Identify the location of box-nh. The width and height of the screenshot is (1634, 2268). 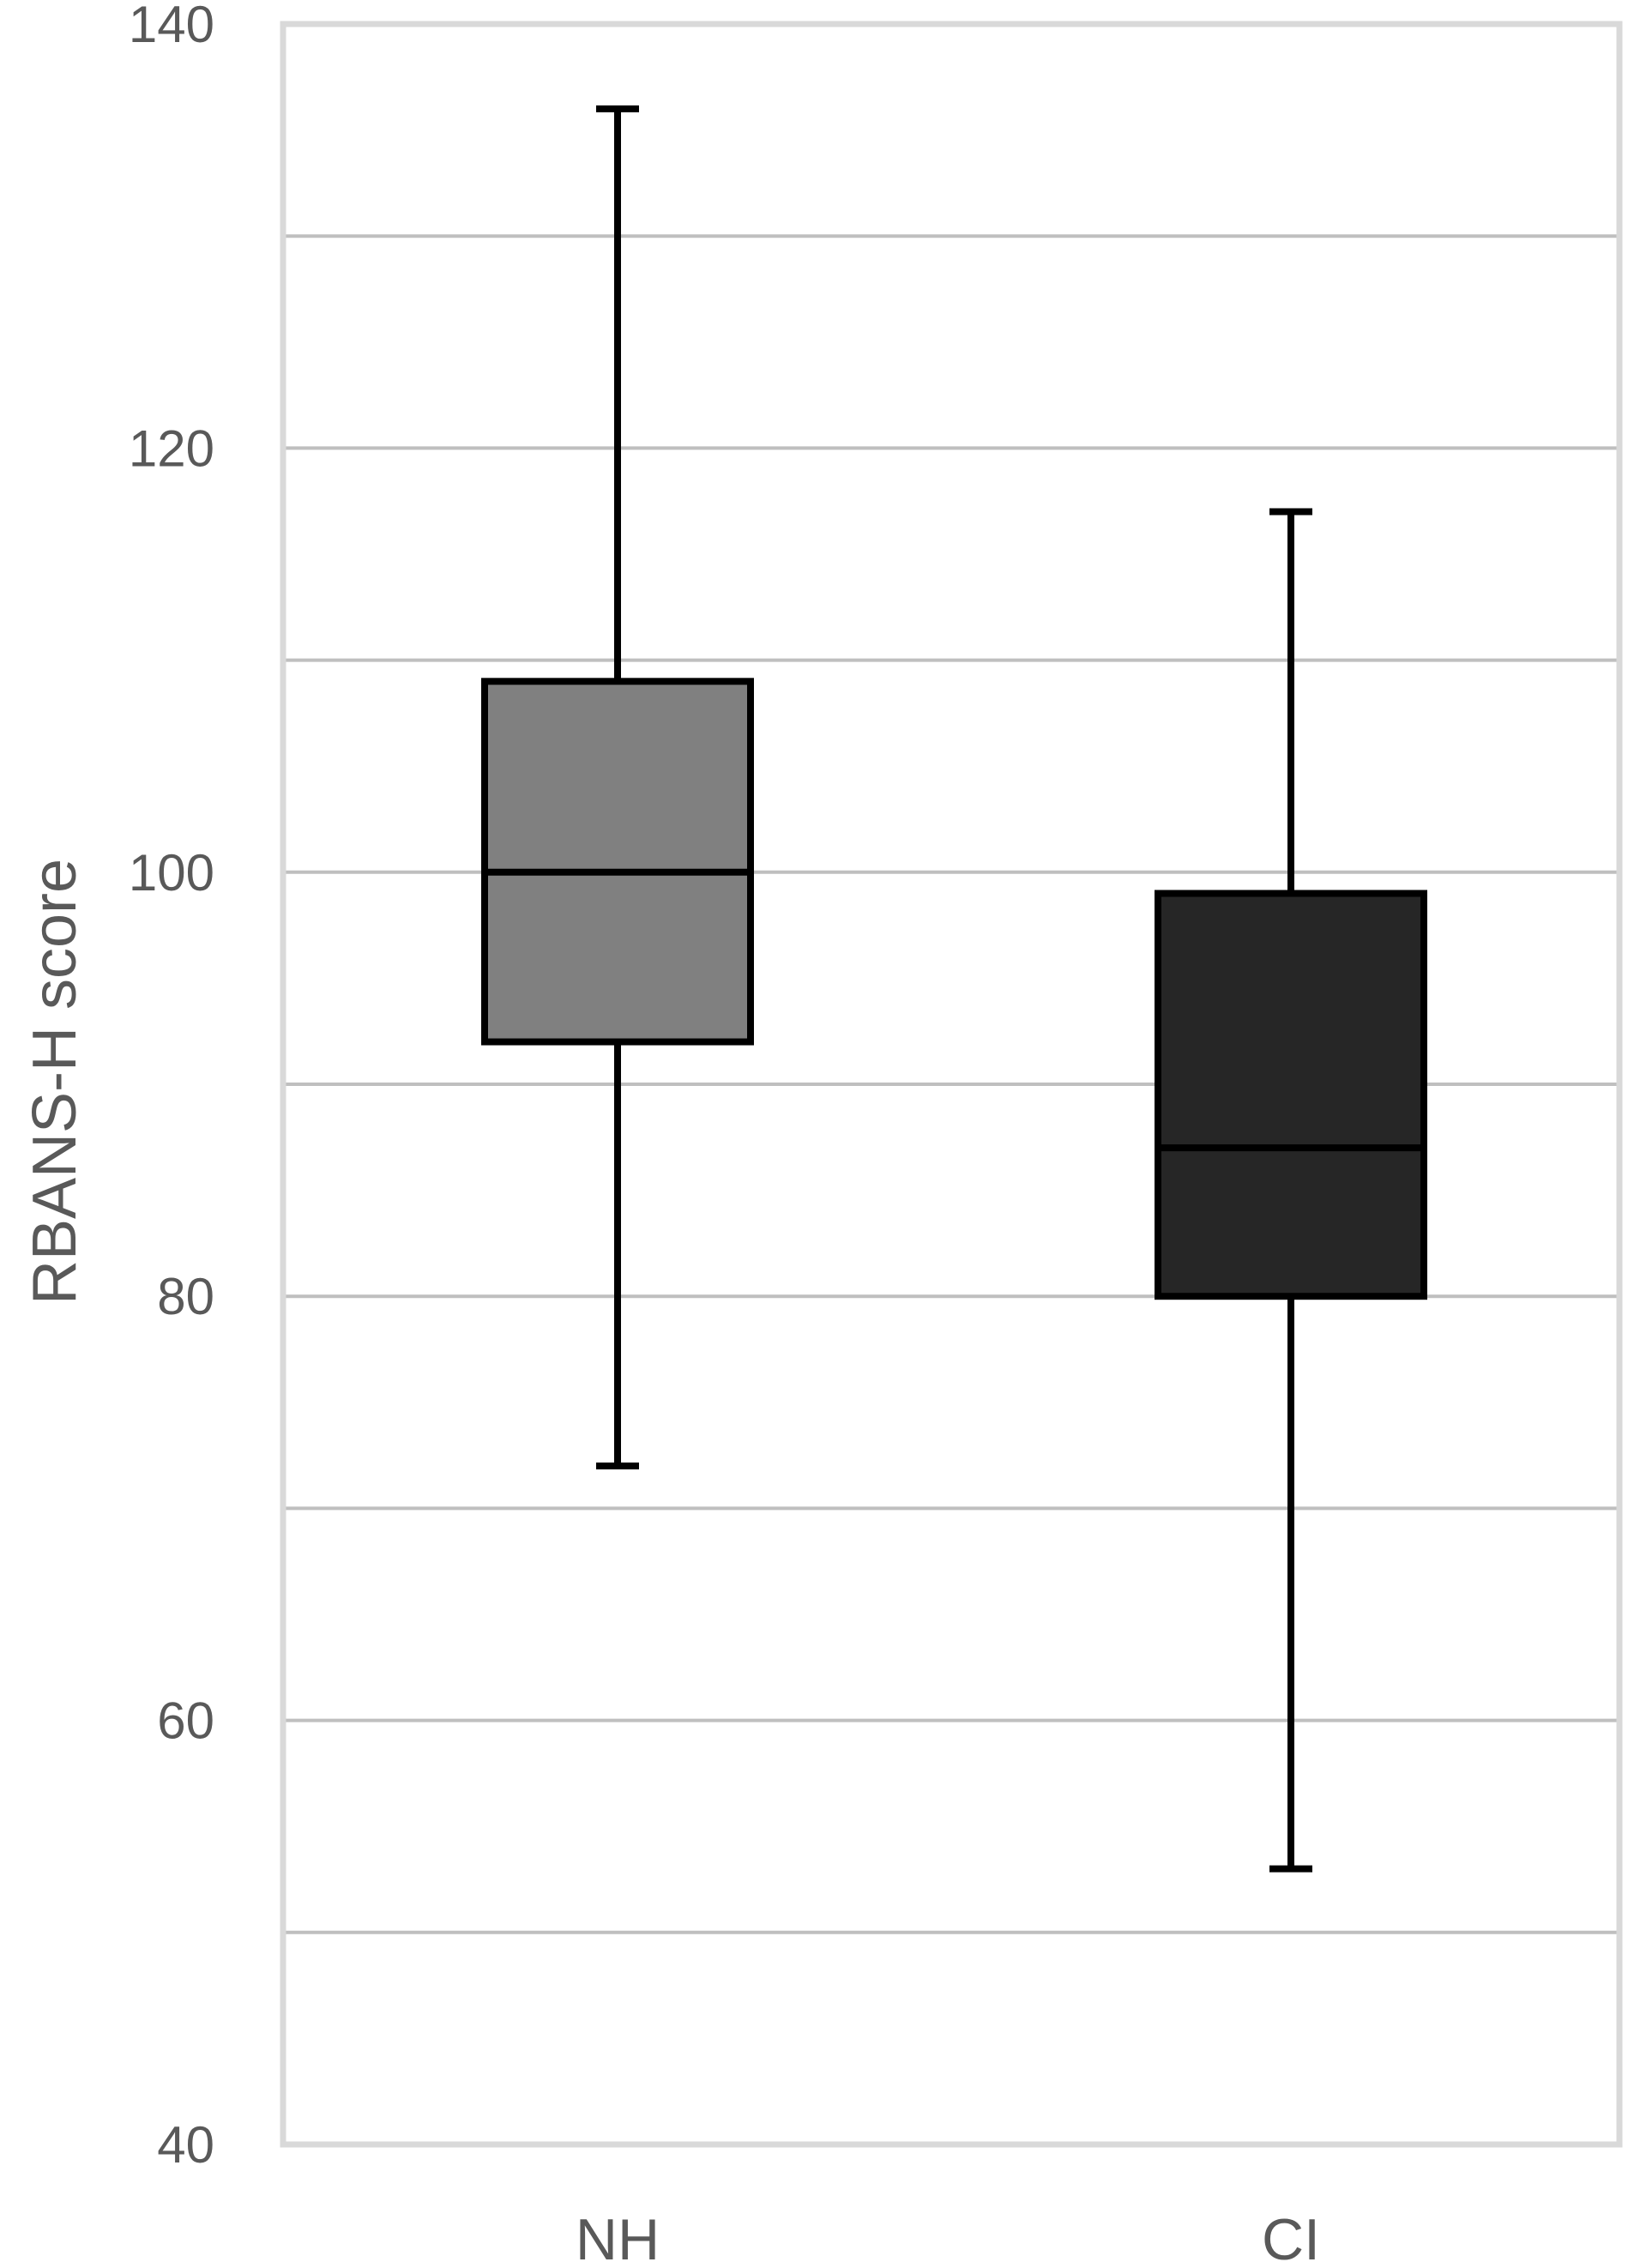
(618, 787).